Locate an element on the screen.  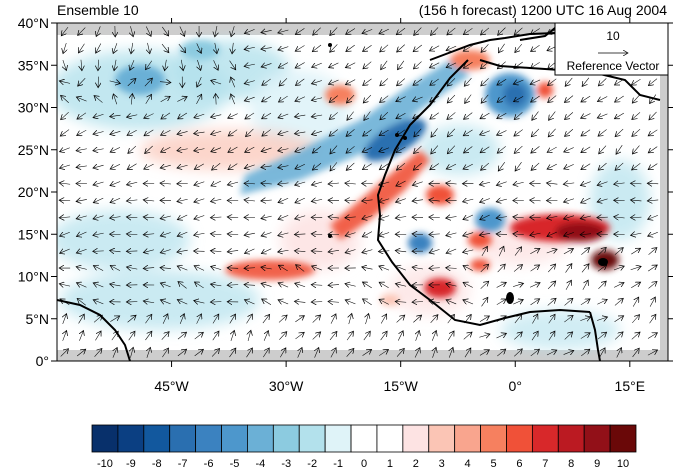
colorbar-label: 5 is located at coordinates (493, 464).